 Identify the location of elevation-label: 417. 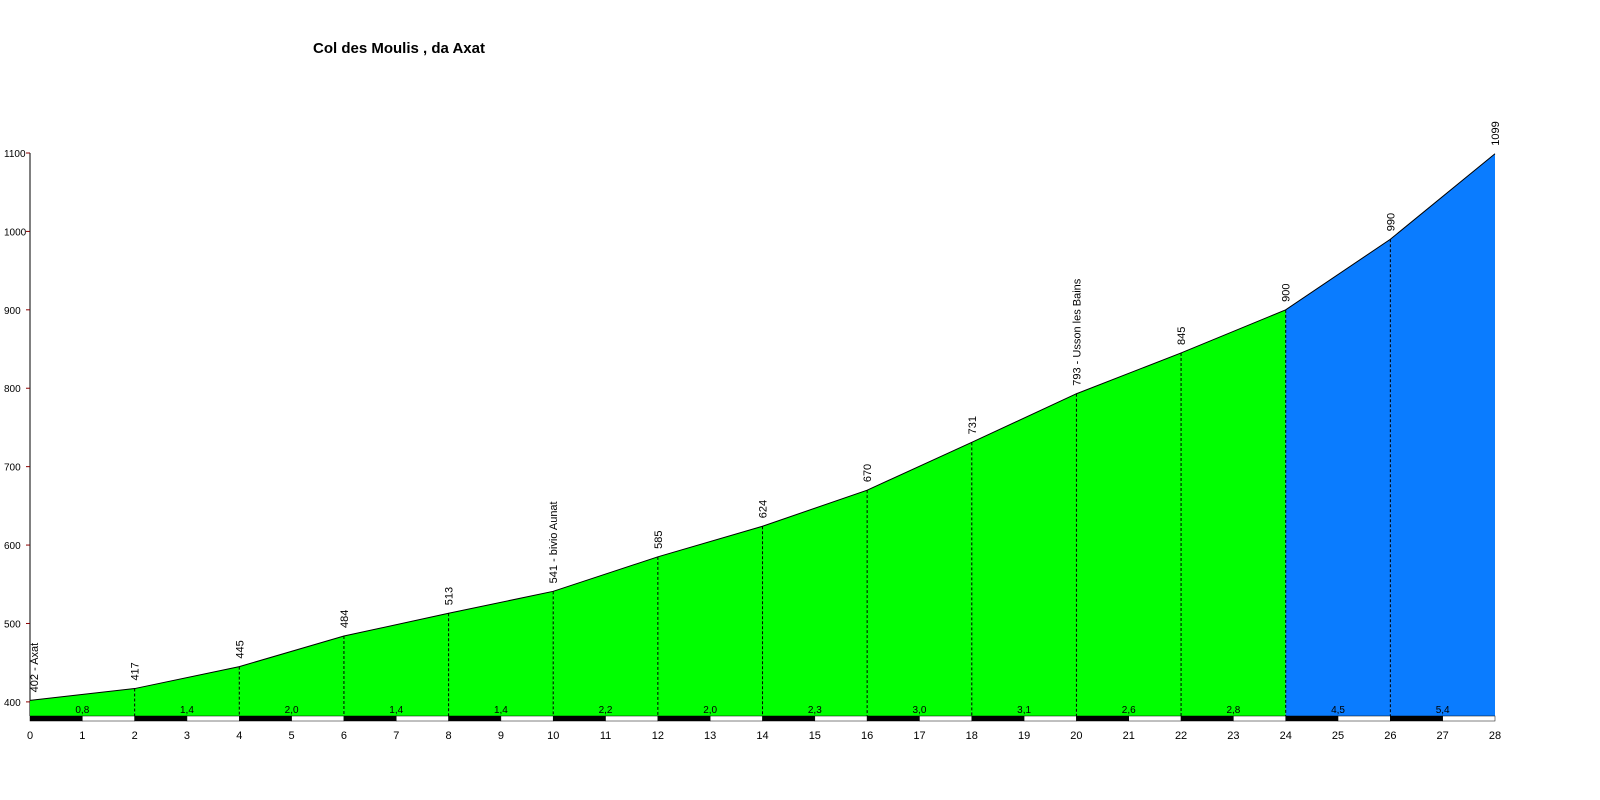
(136, 671).